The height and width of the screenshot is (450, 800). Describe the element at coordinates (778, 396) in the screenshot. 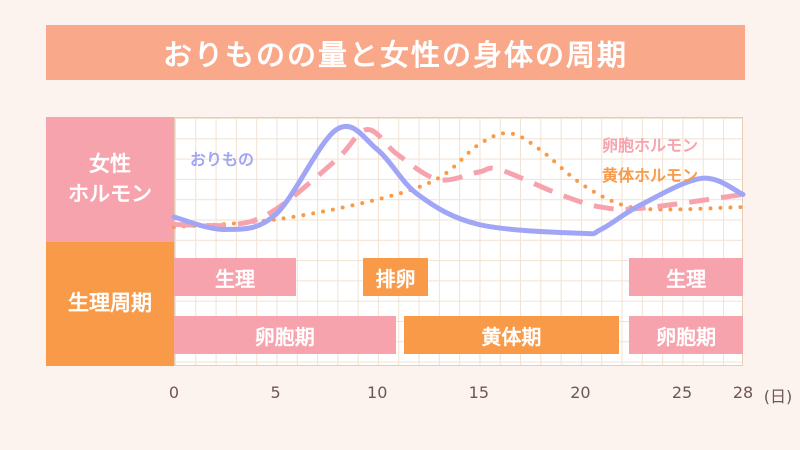

I see `x-axis-unit: (日)` at that location.